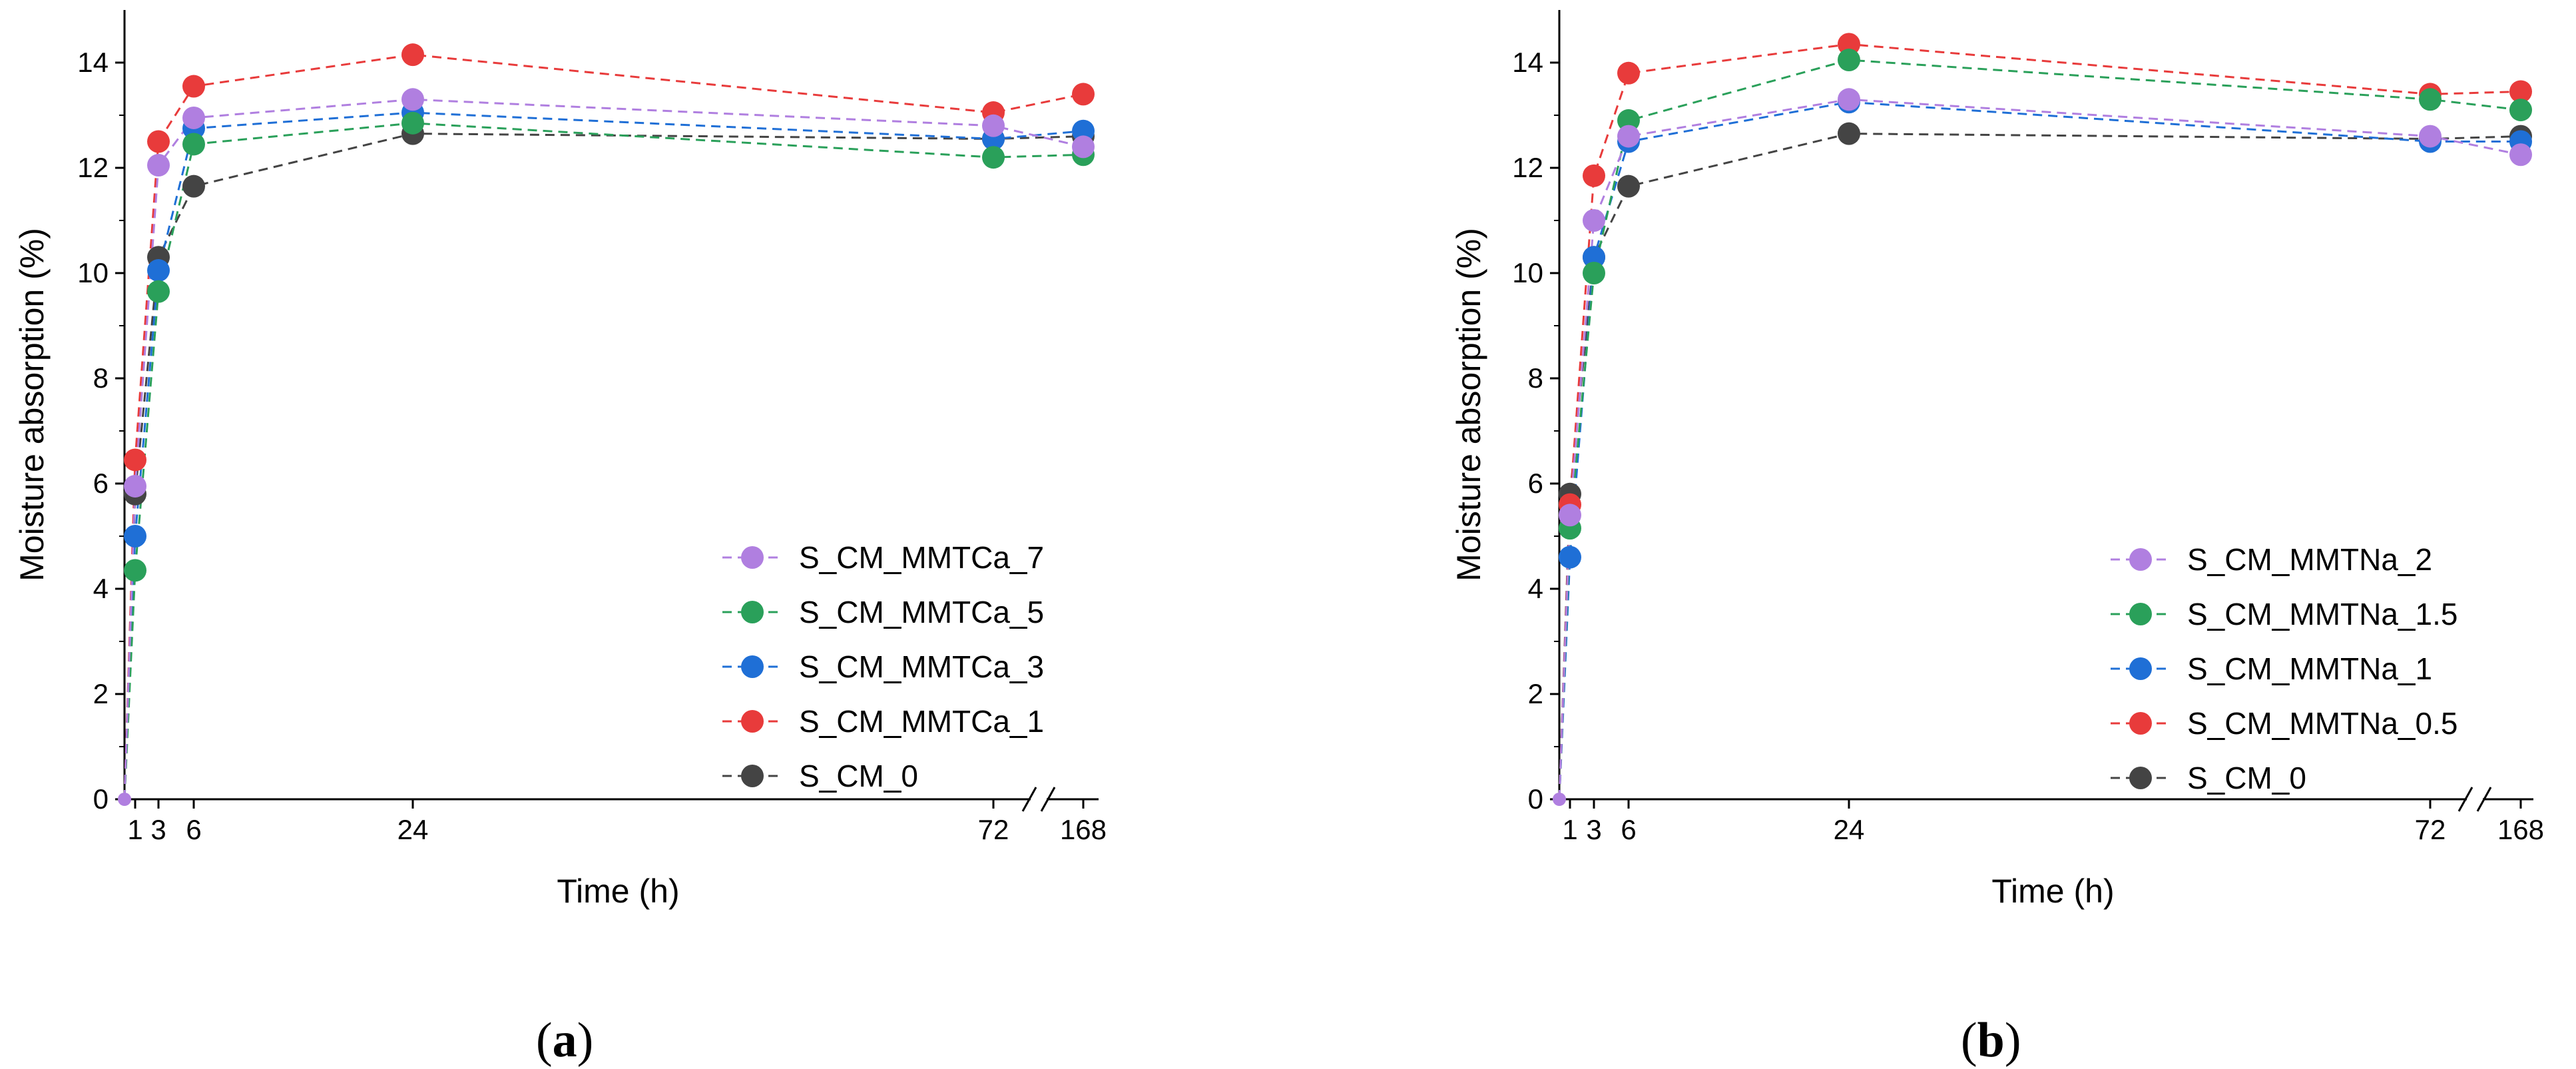 This screenshot has height=1069, width=2576. What do you see at coordinates (2322, 614) in the screenshot?
I see `legend-entry: S_CM_MMTNa_1.5` at bounding box center [2322, 614].